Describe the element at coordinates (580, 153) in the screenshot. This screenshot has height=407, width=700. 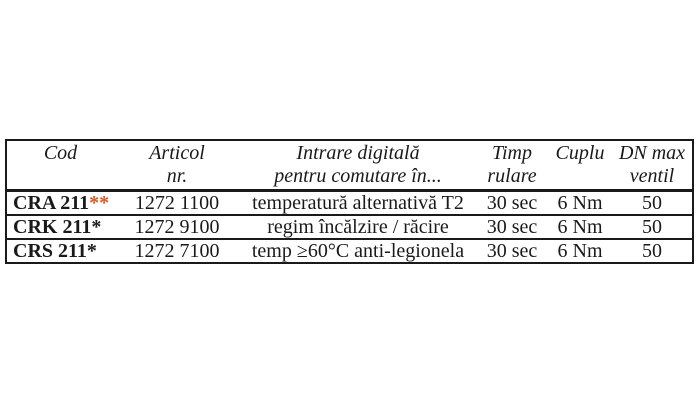
I see `header-label: Cuplu` at that location.